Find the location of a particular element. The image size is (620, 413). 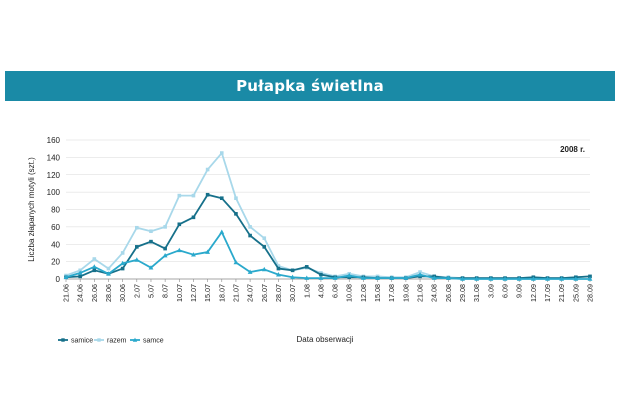

x-tick-label: 5.07 is located at coordinates (150, 291).